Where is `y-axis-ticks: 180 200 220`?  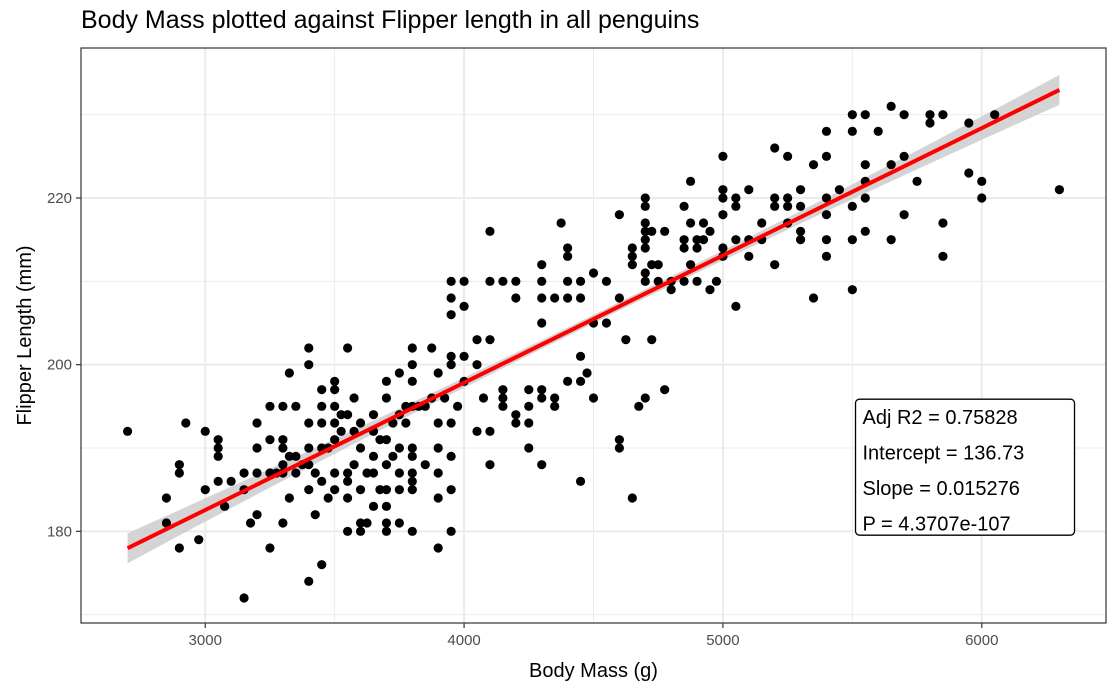 y-axis-ticks: 180 200 220 is located at coordinates (64, 365).